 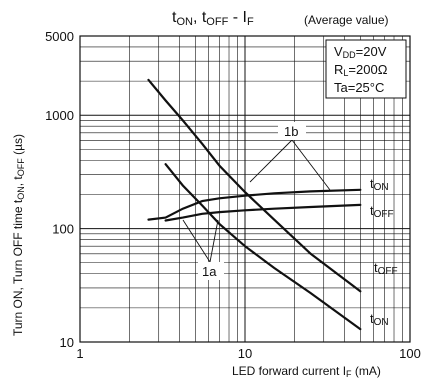 I want to click on x-tick-label: 10, so click(x=245, y=353).